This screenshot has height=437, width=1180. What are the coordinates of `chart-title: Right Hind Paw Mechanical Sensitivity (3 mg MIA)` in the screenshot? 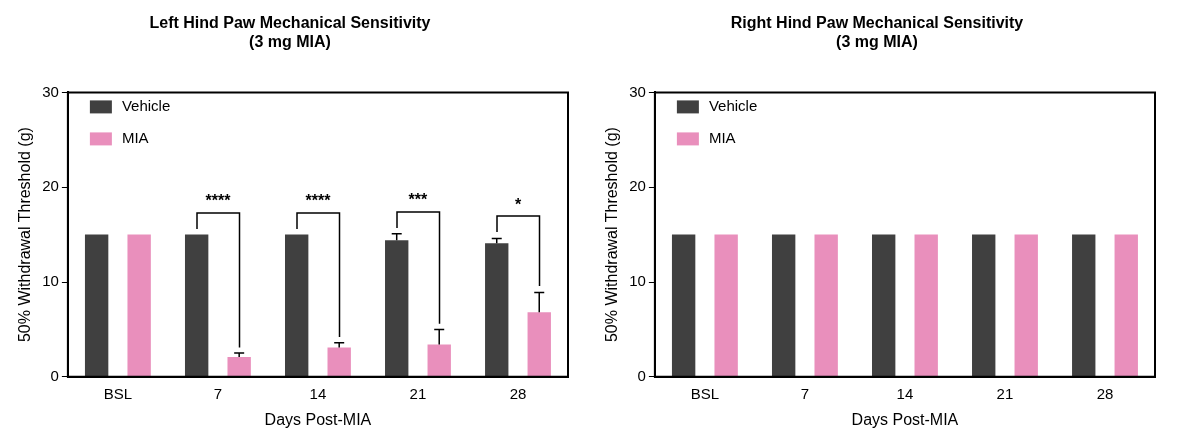 It's located at (877, 32).